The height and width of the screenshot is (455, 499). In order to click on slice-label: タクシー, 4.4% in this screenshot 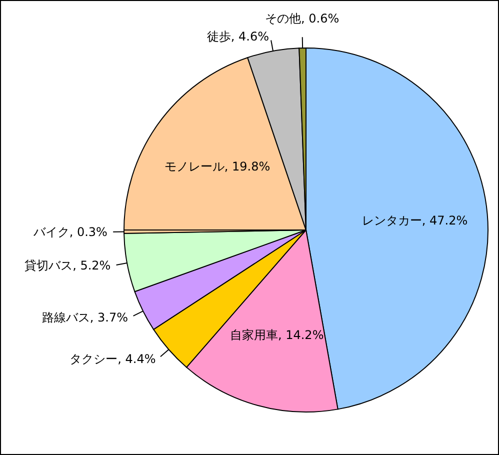, I will do `click(113, 359)`.